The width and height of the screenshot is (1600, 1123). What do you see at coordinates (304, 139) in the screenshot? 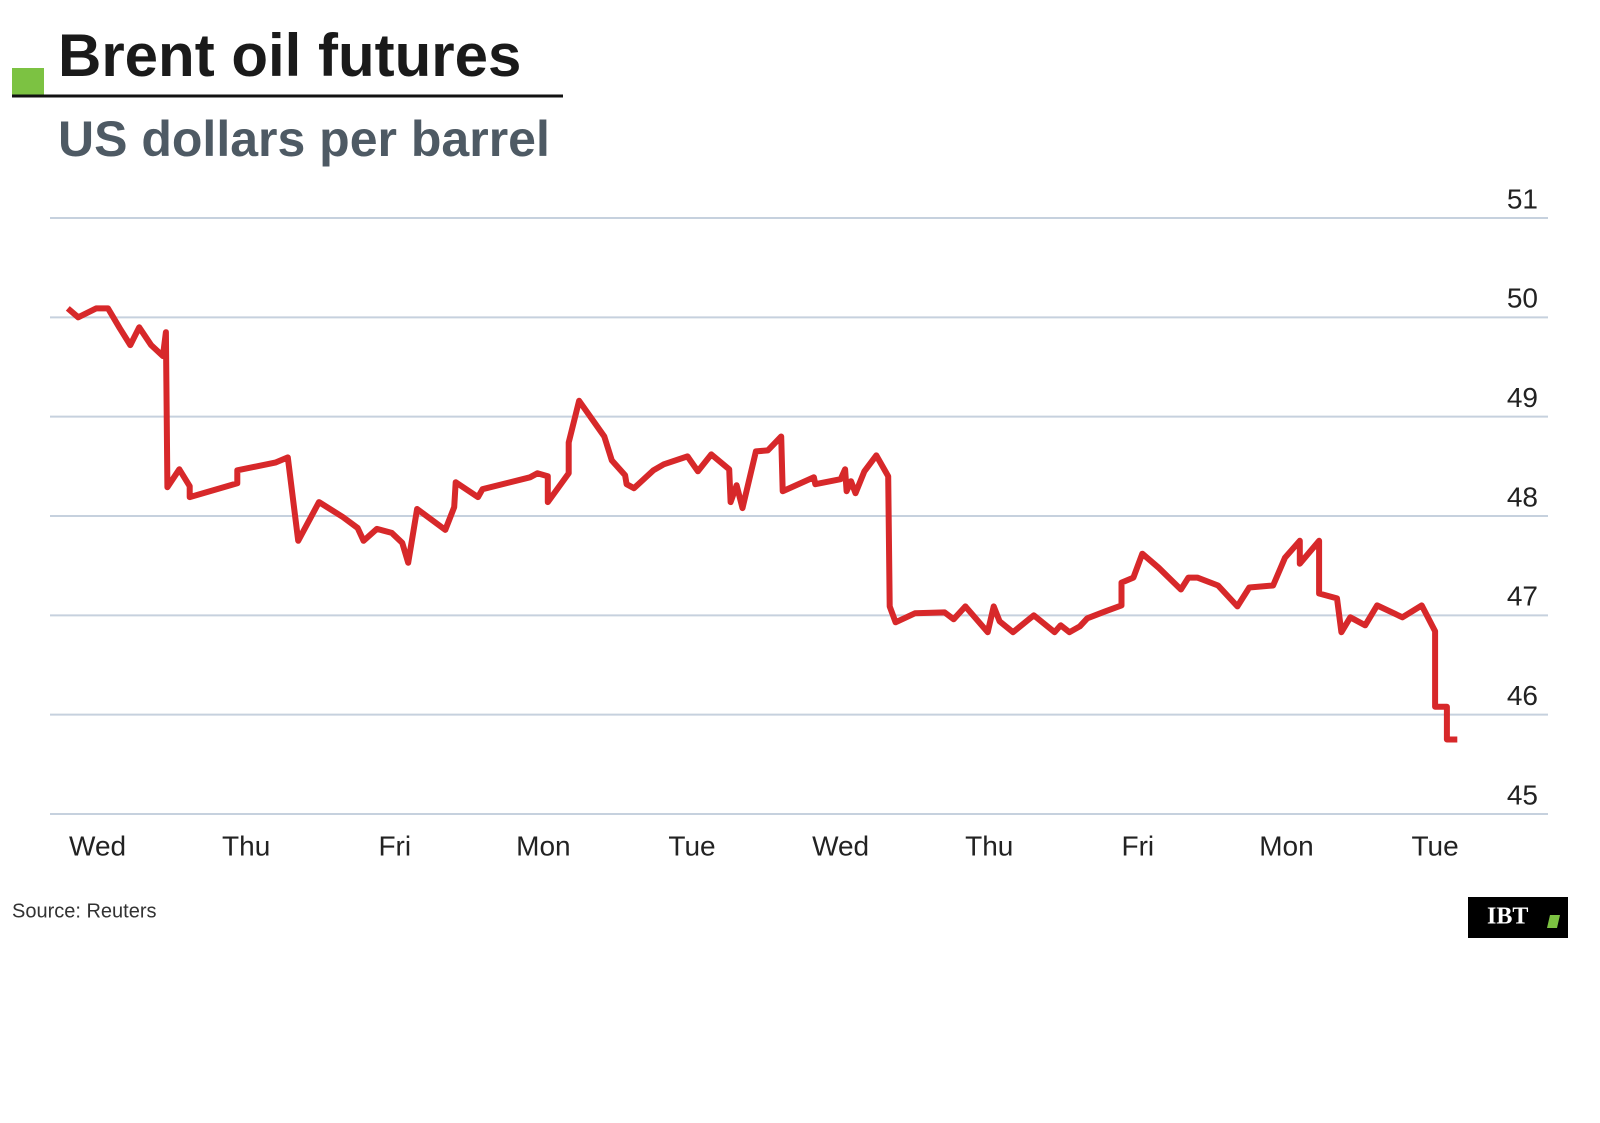
I see `chart-subtitle: US dollars per barrel` at bounding box center [304, 139].